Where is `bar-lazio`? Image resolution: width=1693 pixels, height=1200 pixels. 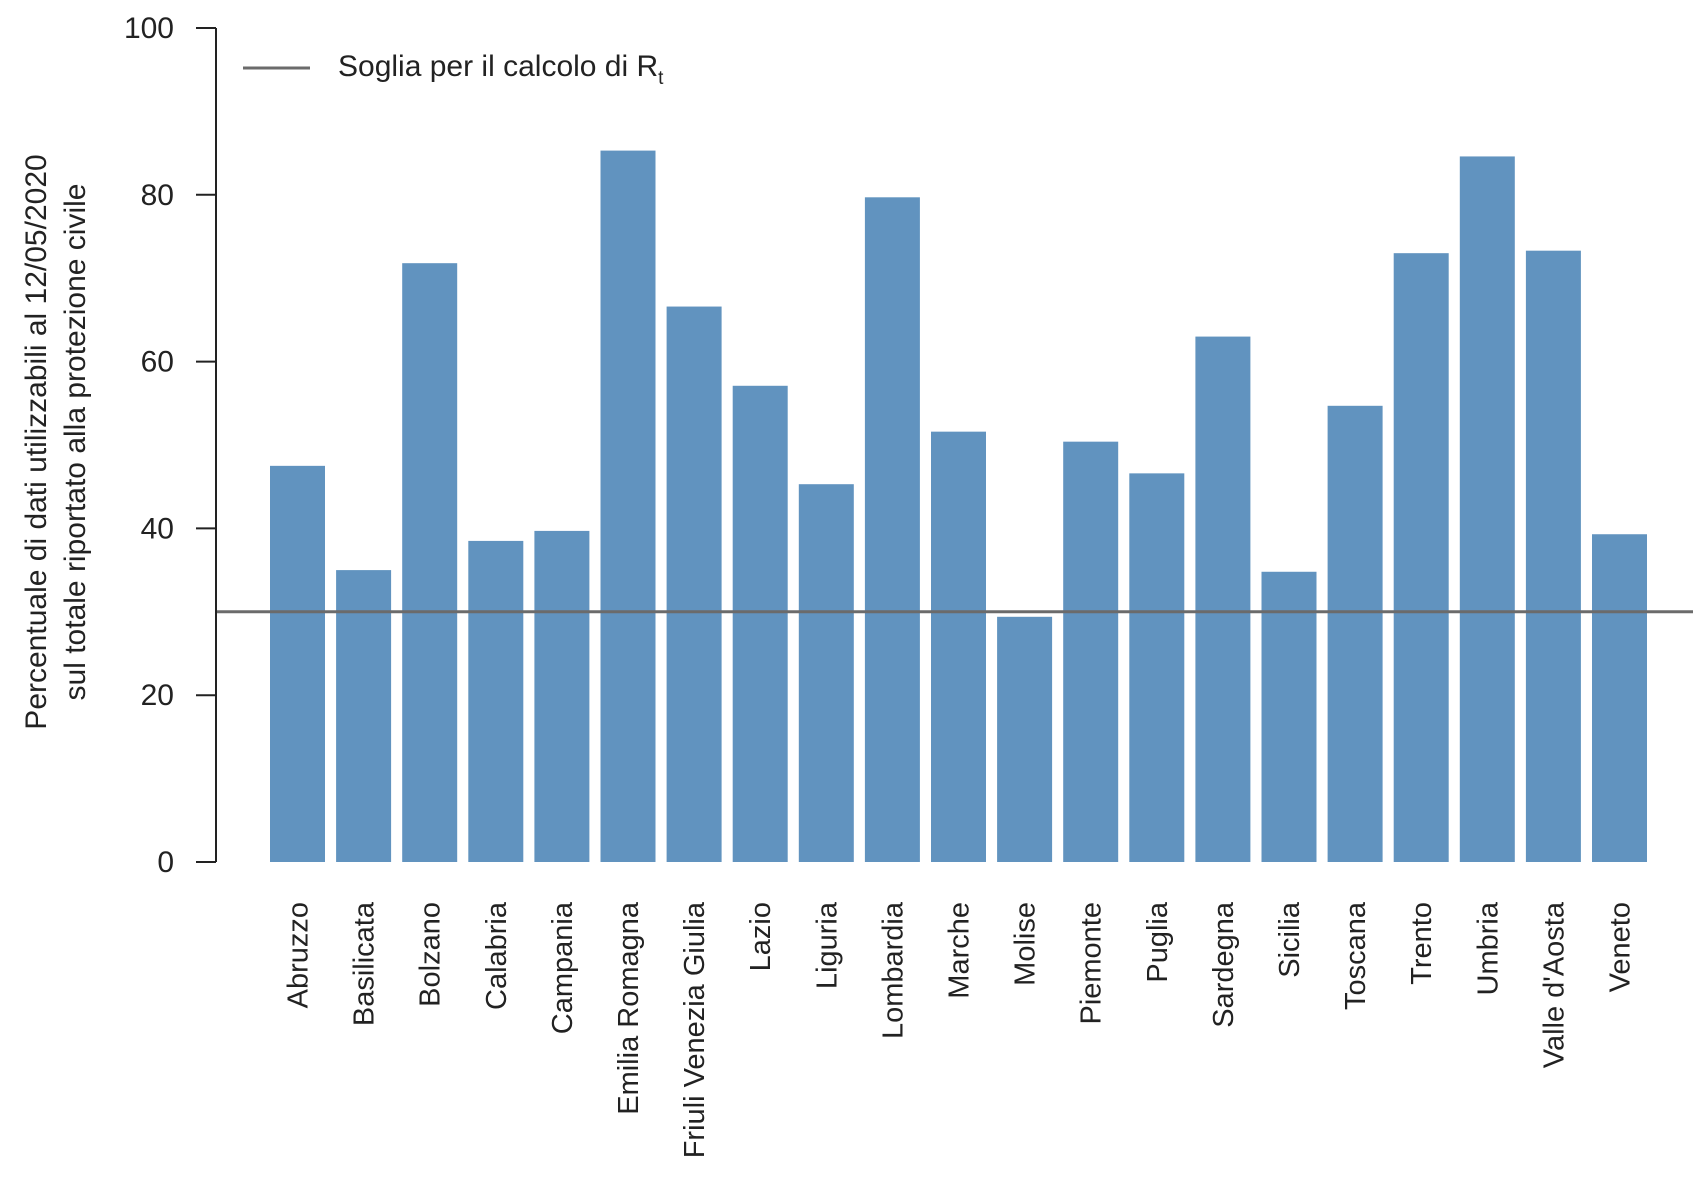
bar-lazio is located at coordinates (760, 623).